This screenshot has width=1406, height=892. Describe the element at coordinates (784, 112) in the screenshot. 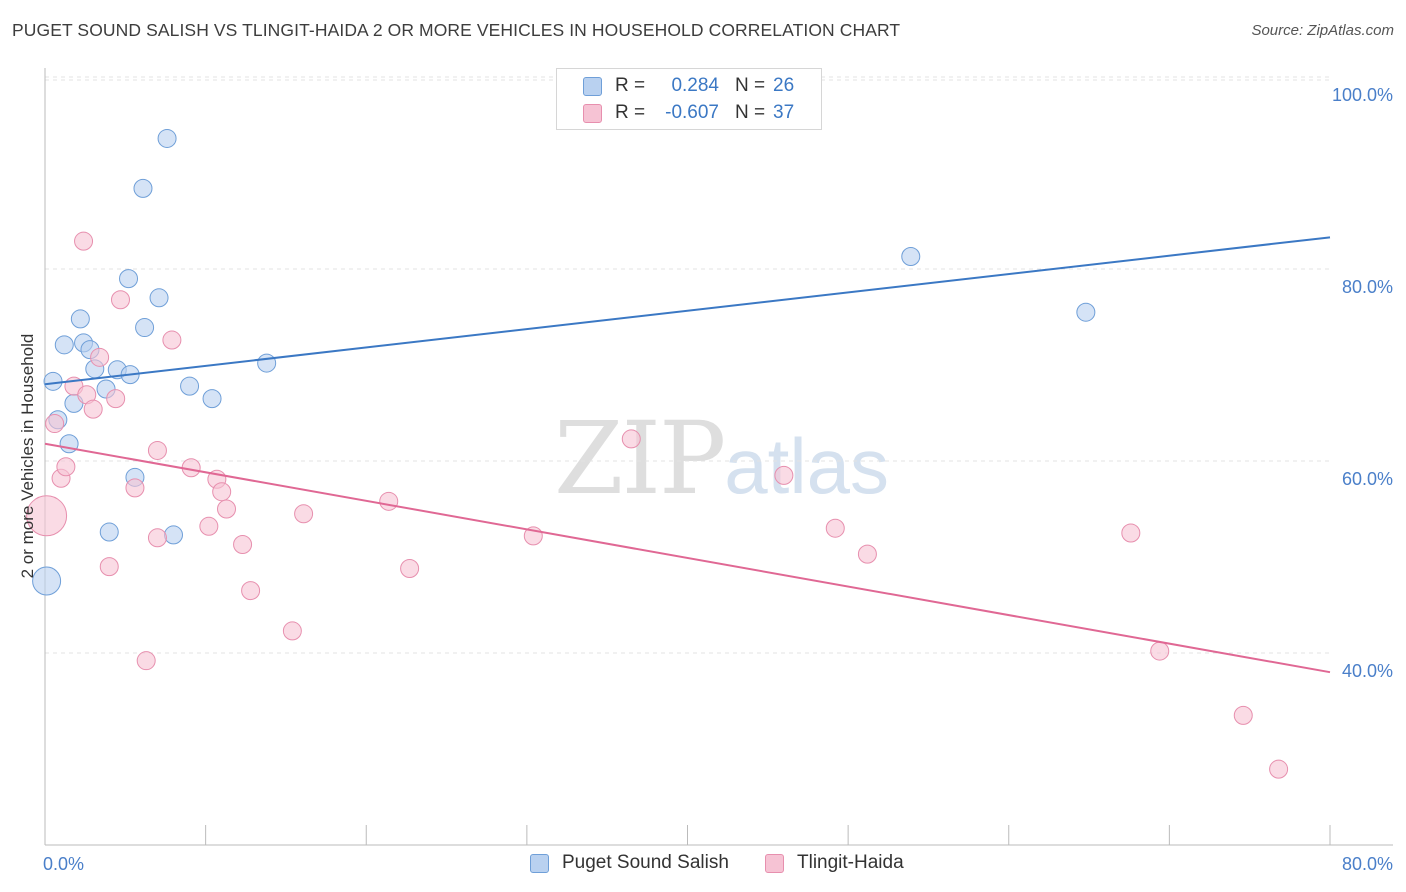

I see `n-value: 37` at that location.